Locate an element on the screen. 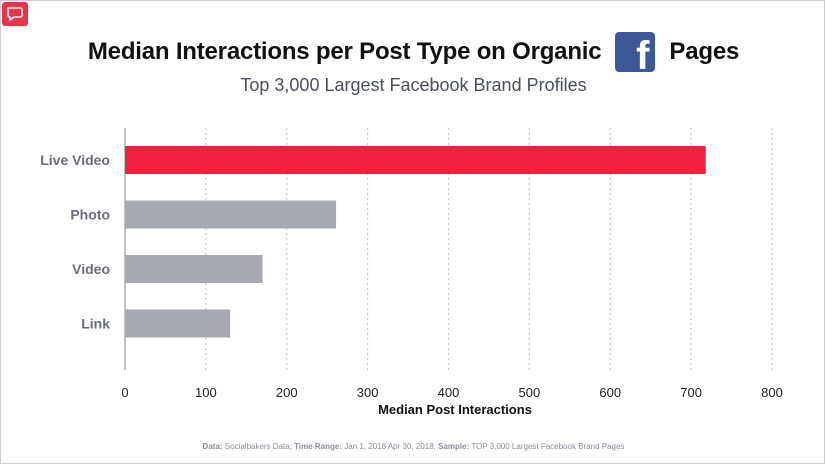 The width and height of the screenshot is (827, 466). category-label: Video is located at coordinates (91, 269).